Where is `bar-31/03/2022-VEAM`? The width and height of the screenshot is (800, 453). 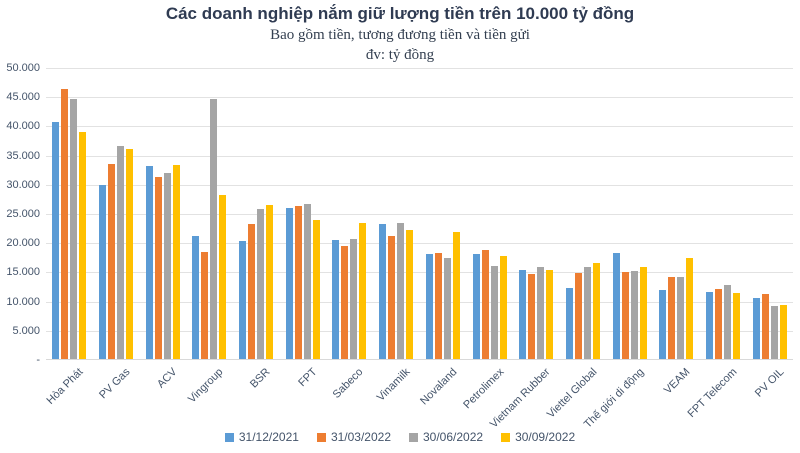
bar-31/03/2022-VEAM is located at coordinates (672, 318).